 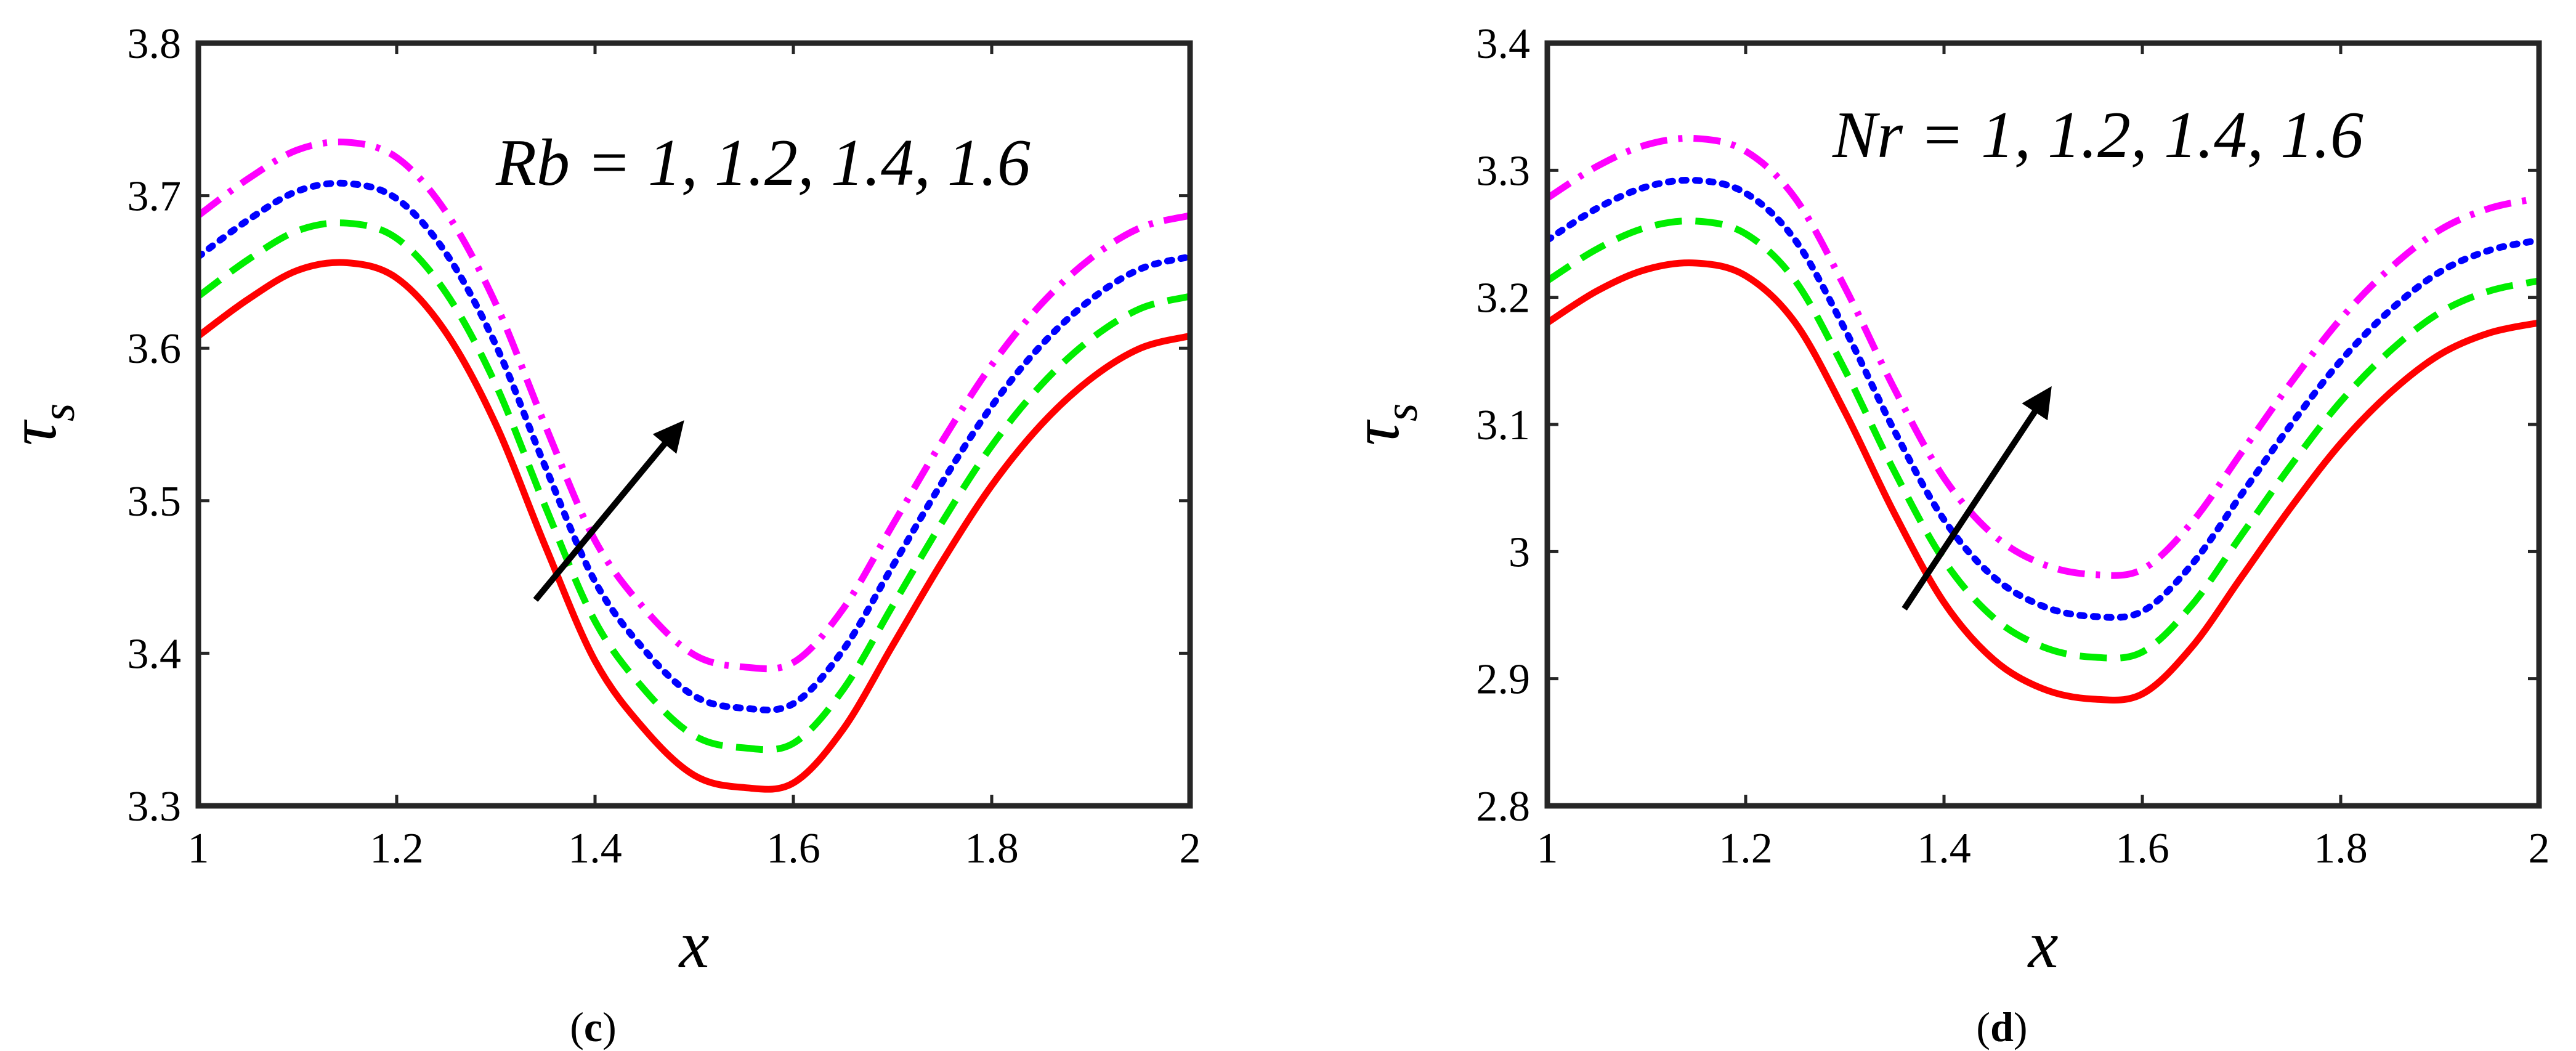 I want to click on y-tick-label: 3.6, so click(x=155, y=349).